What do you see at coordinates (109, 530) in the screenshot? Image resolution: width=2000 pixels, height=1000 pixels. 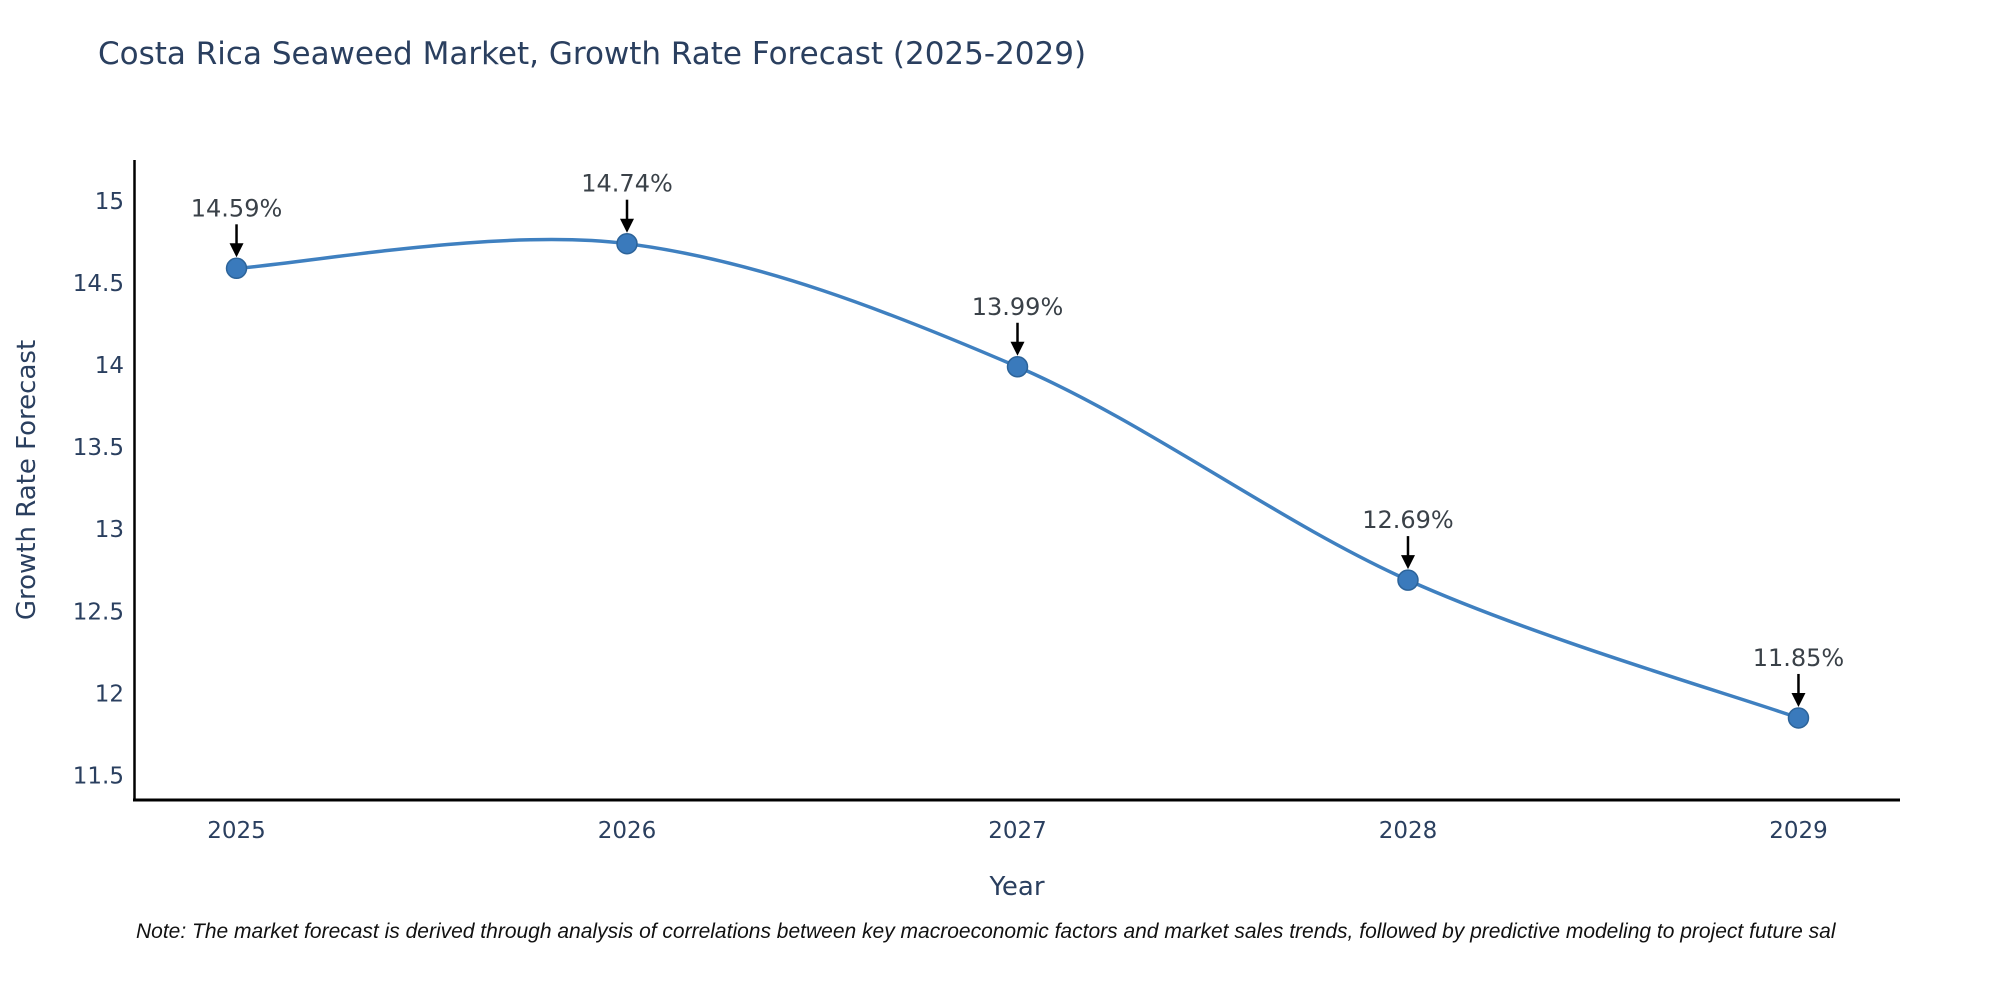 I see `y-tick-label: 13` at bounding box center [109, 530].